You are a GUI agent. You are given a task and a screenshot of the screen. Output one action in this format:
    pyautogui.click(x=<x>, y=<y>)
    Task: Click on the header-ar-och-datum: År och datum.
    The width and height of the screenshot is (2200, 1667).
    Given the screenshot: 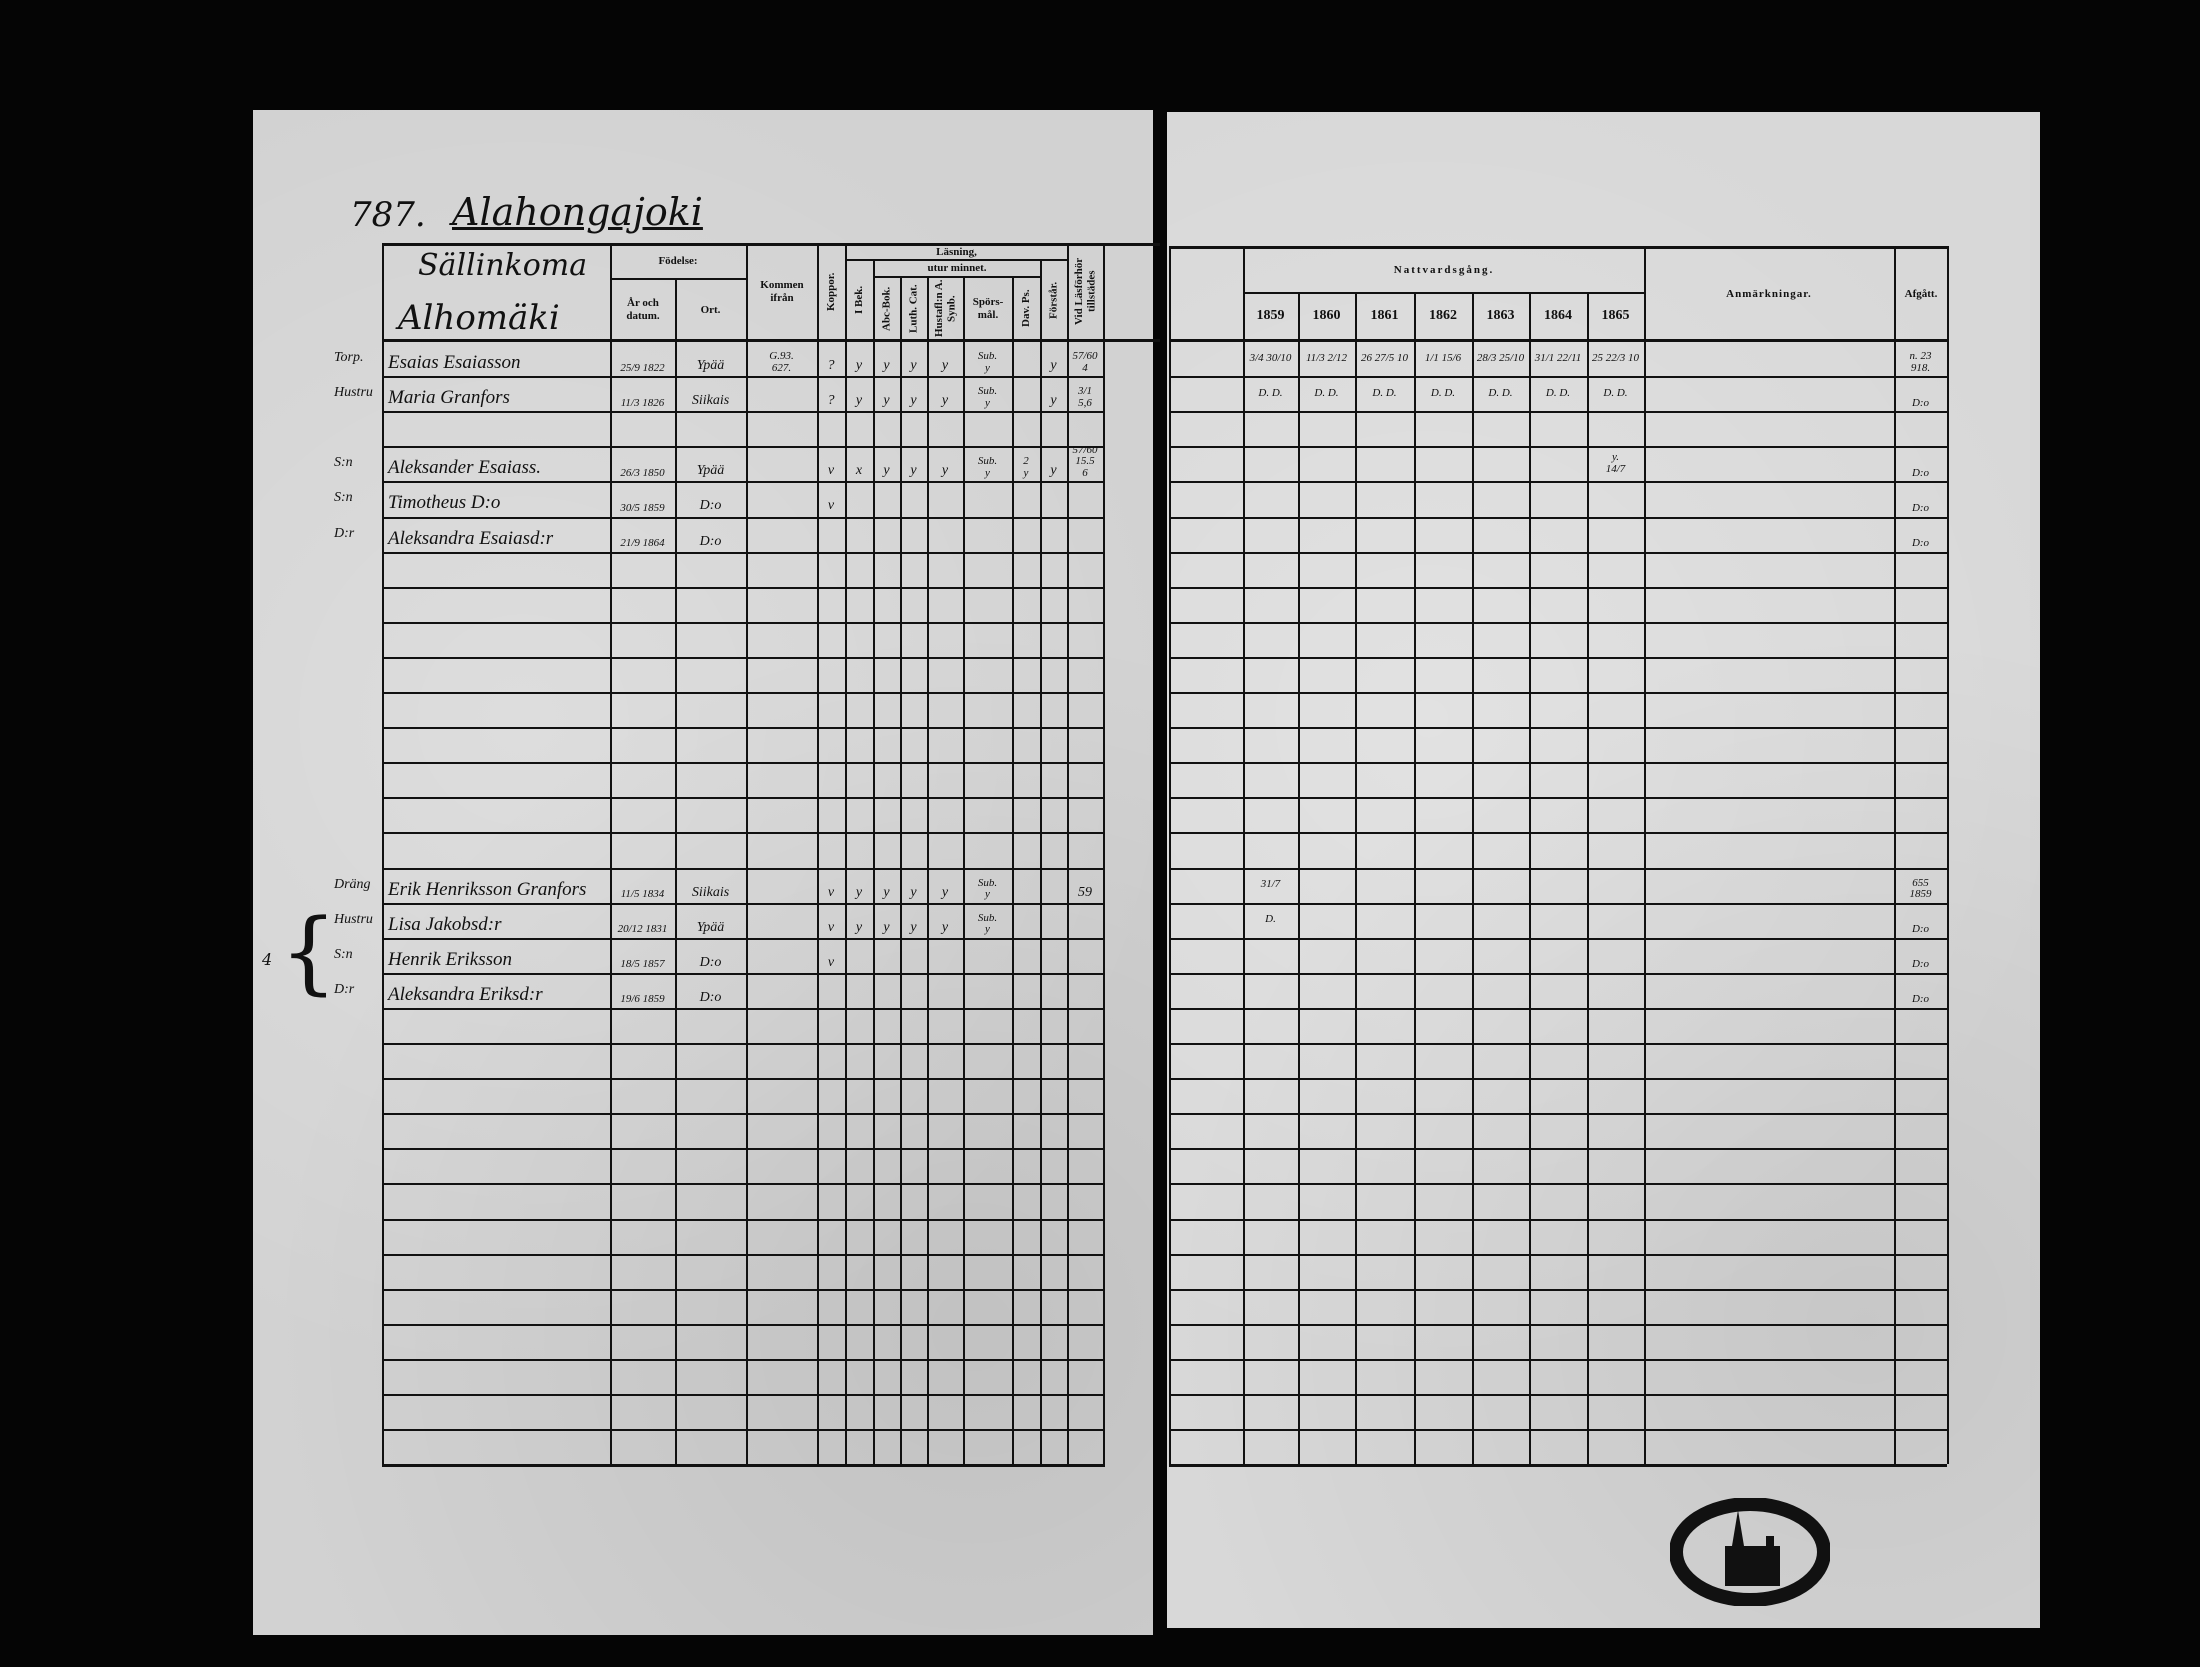 What is the action you would take?
    pyautogui.click(x=643, y=309)
    